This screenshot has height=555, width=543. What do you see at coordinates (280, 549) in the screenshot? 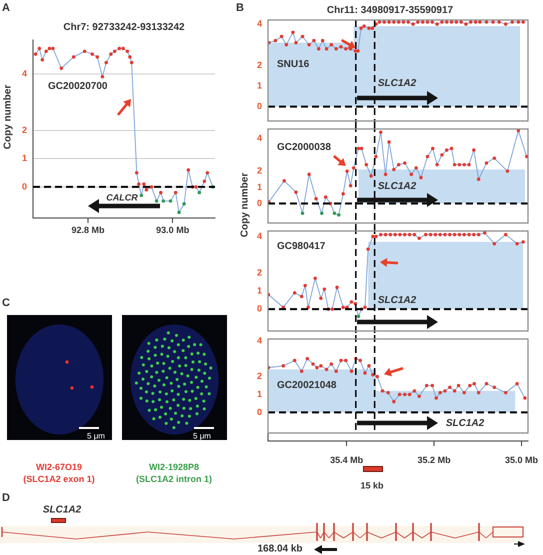
I see `text: 168.04 kb` at bounding box center [280, 549].